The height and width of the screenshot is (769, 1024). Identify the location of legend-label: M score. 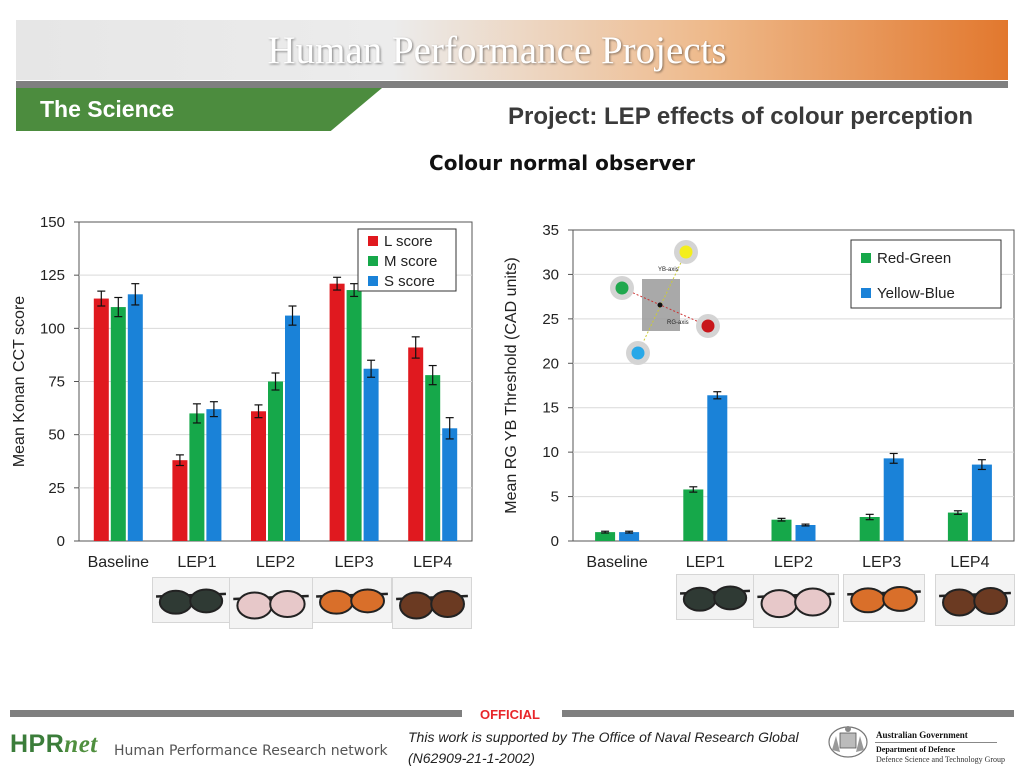
(410, 261).